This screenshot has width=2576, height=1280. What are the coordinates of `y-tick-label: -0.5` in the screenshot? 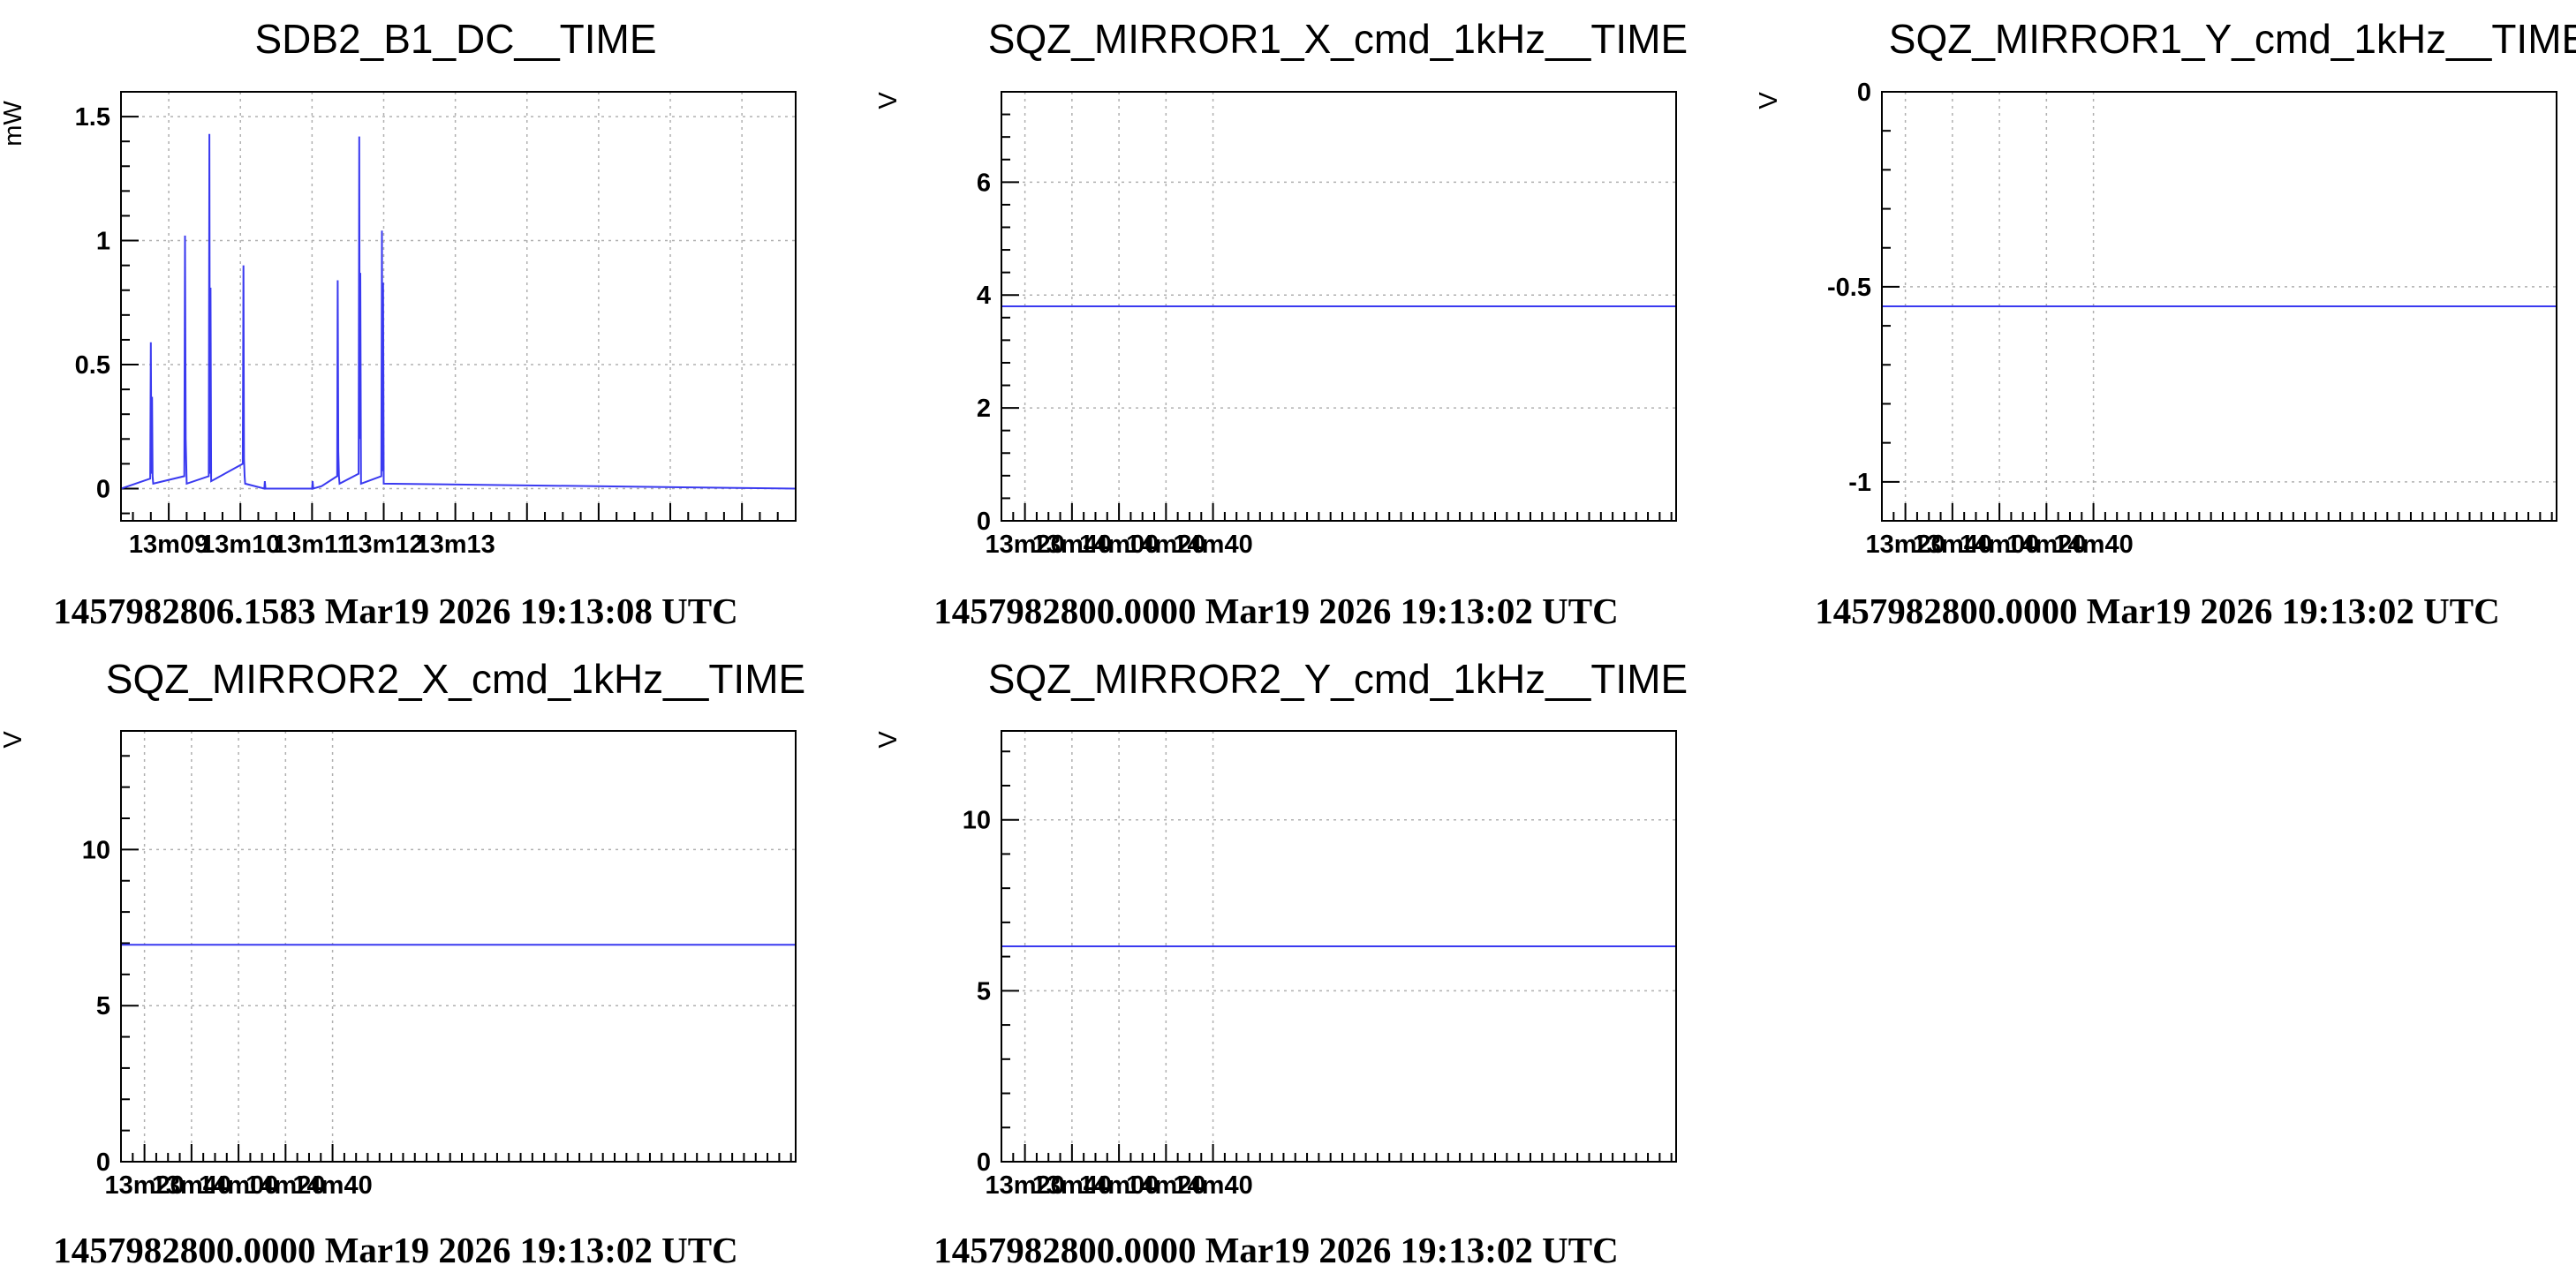 It's located at (1849, 288).